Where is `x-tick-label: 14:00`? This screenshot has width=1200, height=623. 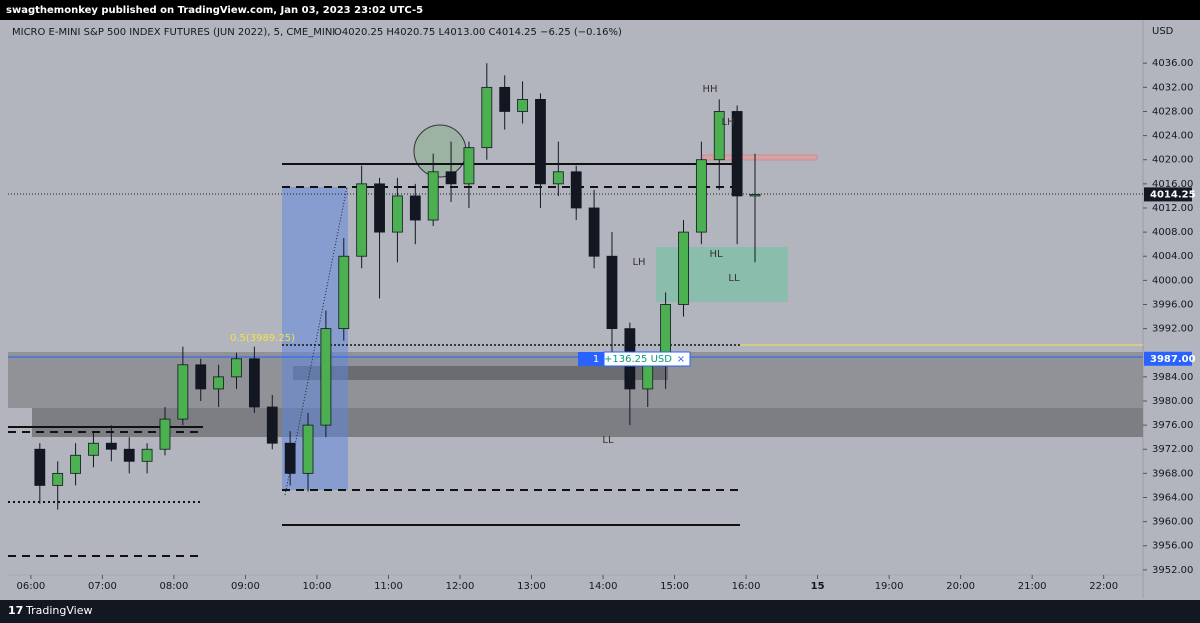 x-tick-label: 14:00 is located at coordinates (603, 586).